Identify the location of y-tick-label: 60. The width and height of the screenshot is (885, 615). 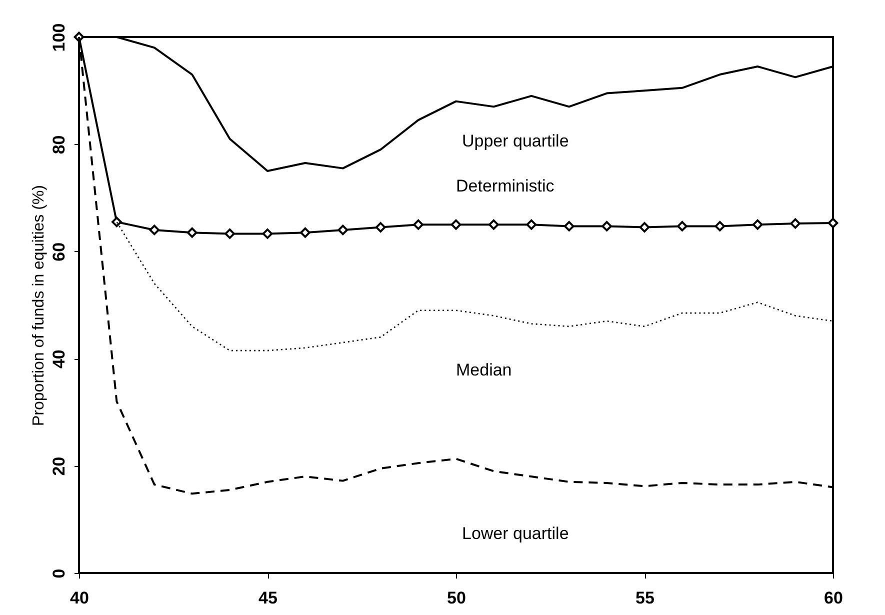
(59, 252).